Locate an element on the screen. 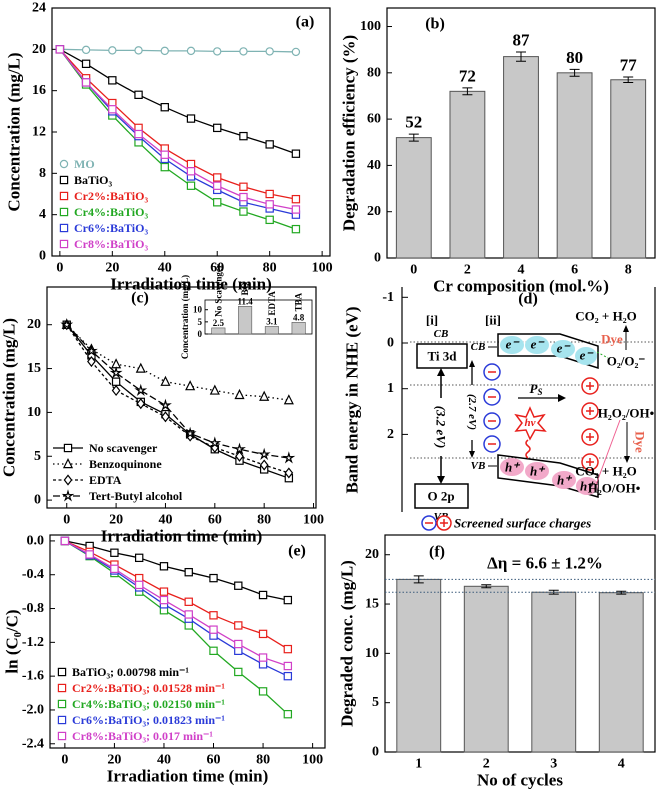 The image size is (661, 791). positive-charges is located at coordinates (590, 424).